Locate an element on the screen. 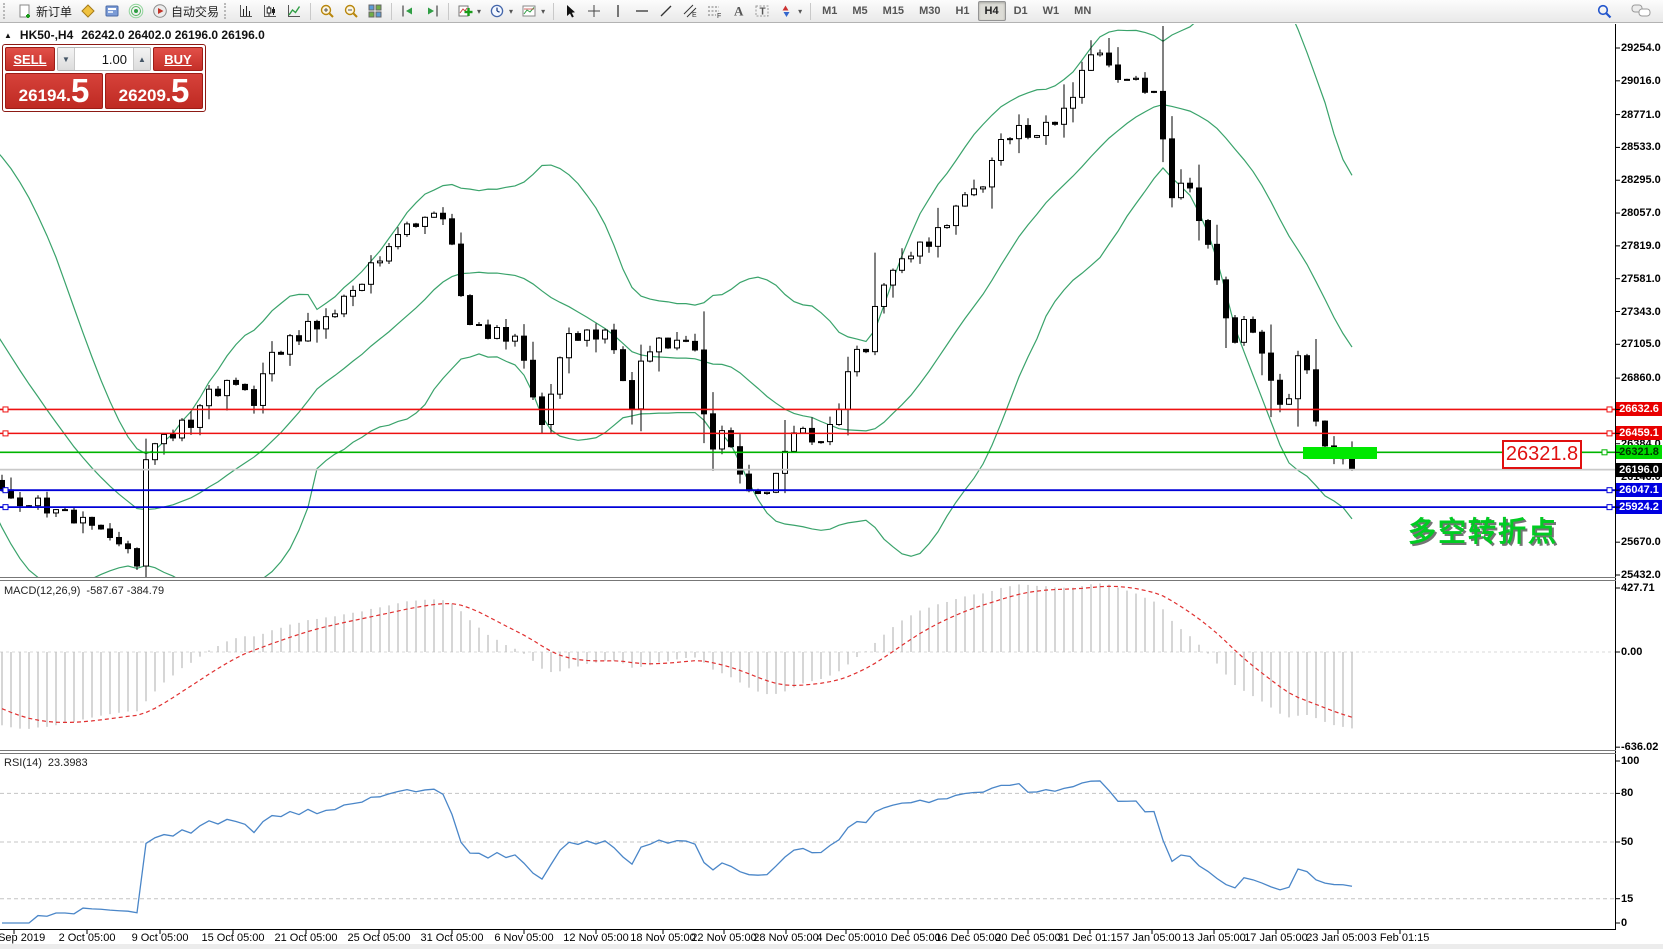  signals-button is located at coordinates (136, 11).